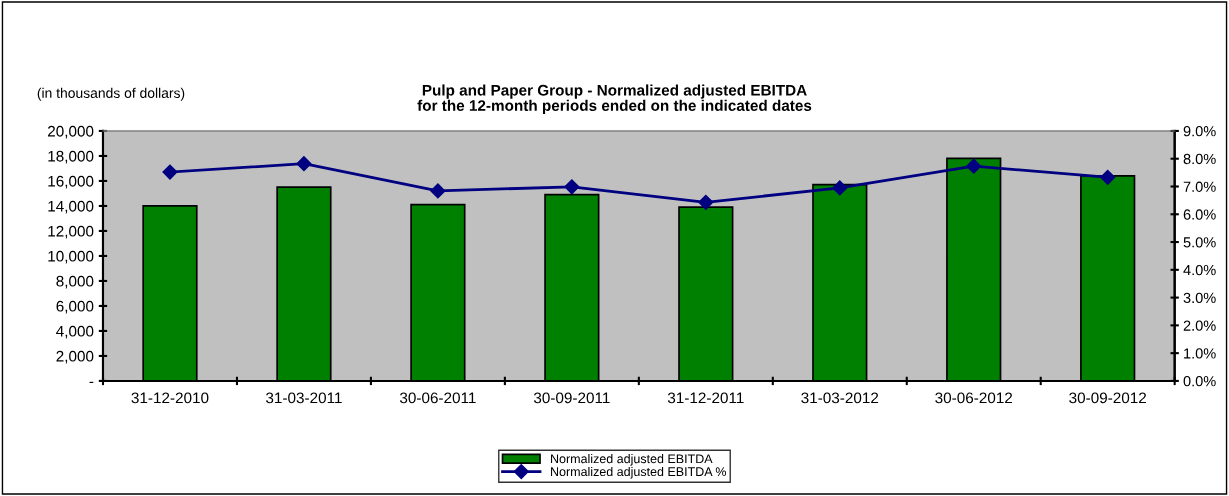  What do you see at coordinates (71, 207) in the screenshot?
I see `y-tick-label: 14,000` at bounding box center [71, 207].